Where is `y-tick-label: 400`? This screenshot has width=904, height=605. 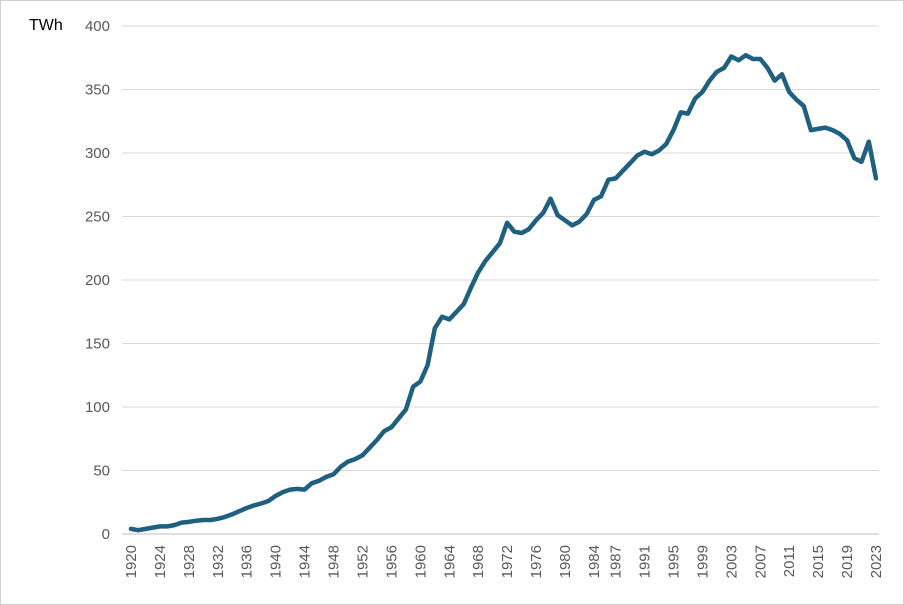 y-tick-label: 400 is located at coordinates (97, 26).